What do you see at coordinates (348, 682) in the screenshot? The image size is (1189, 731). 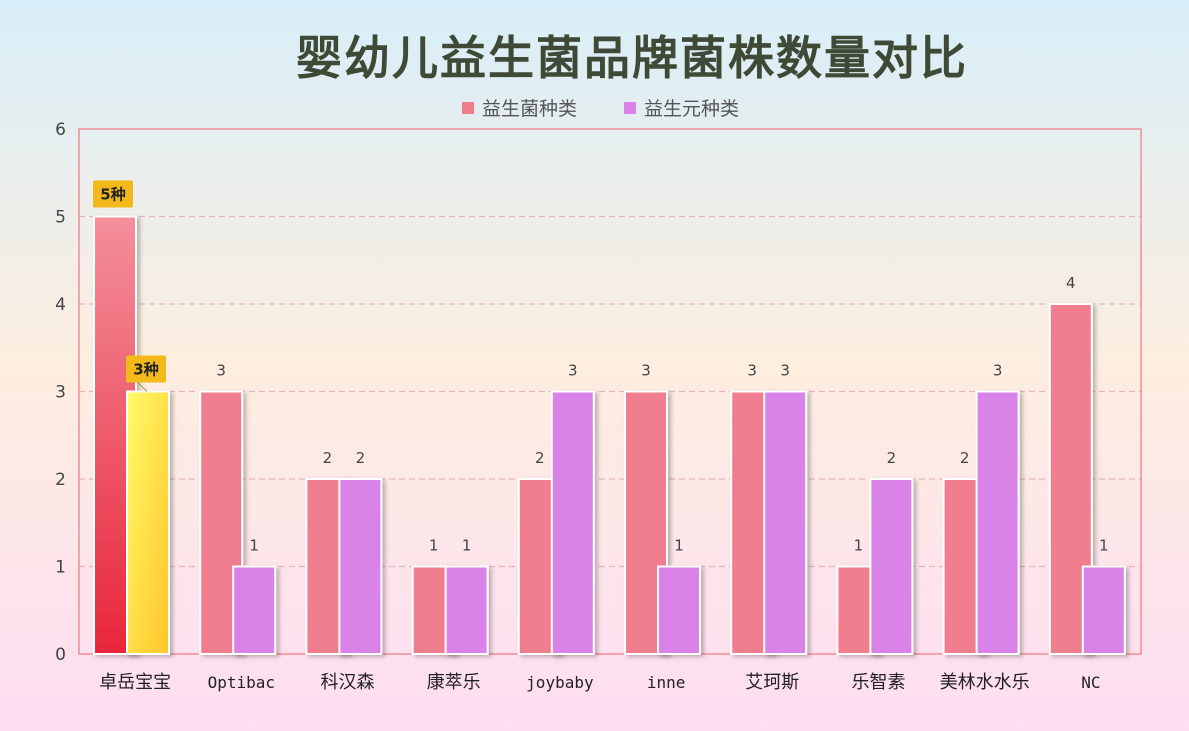 I see `x-tick-label: 科汉森` at bounding box center [348, 682].